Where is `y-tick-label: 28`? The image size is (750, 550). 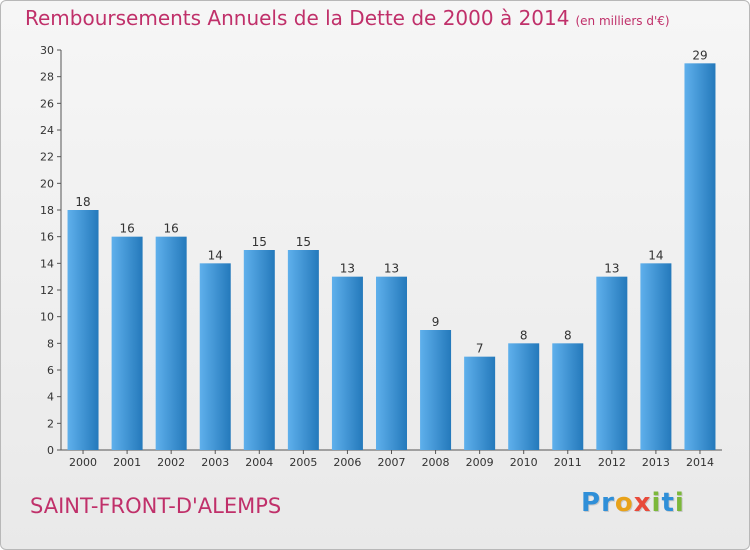 y-tick-label: 28 is located at coordinates (47, 77).